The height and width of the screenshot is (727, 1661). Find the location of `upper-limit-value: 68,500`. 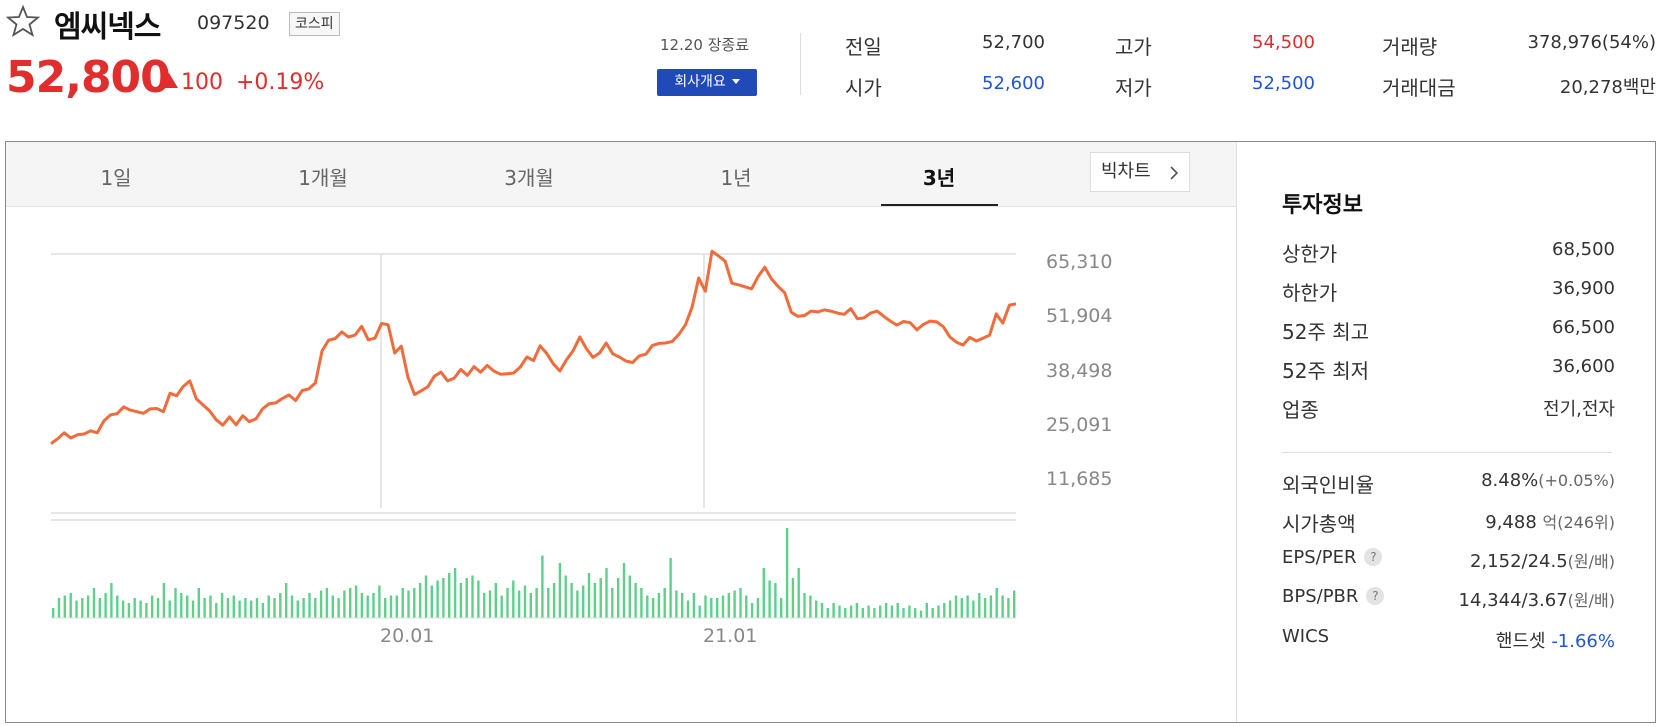

upper-limit-value: 68,500 is located at coordinates (1583, 249).